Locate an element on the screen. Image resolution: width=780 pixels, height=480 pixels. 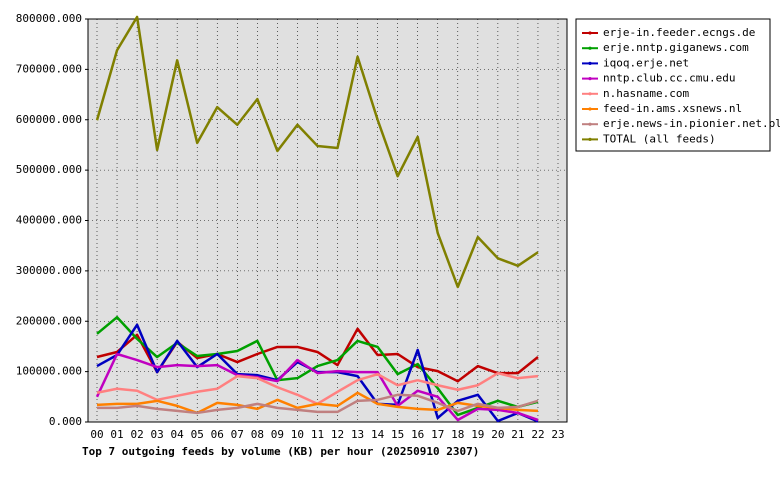
y-tick-label: 300000.000 is located at coordinates (49, 270).